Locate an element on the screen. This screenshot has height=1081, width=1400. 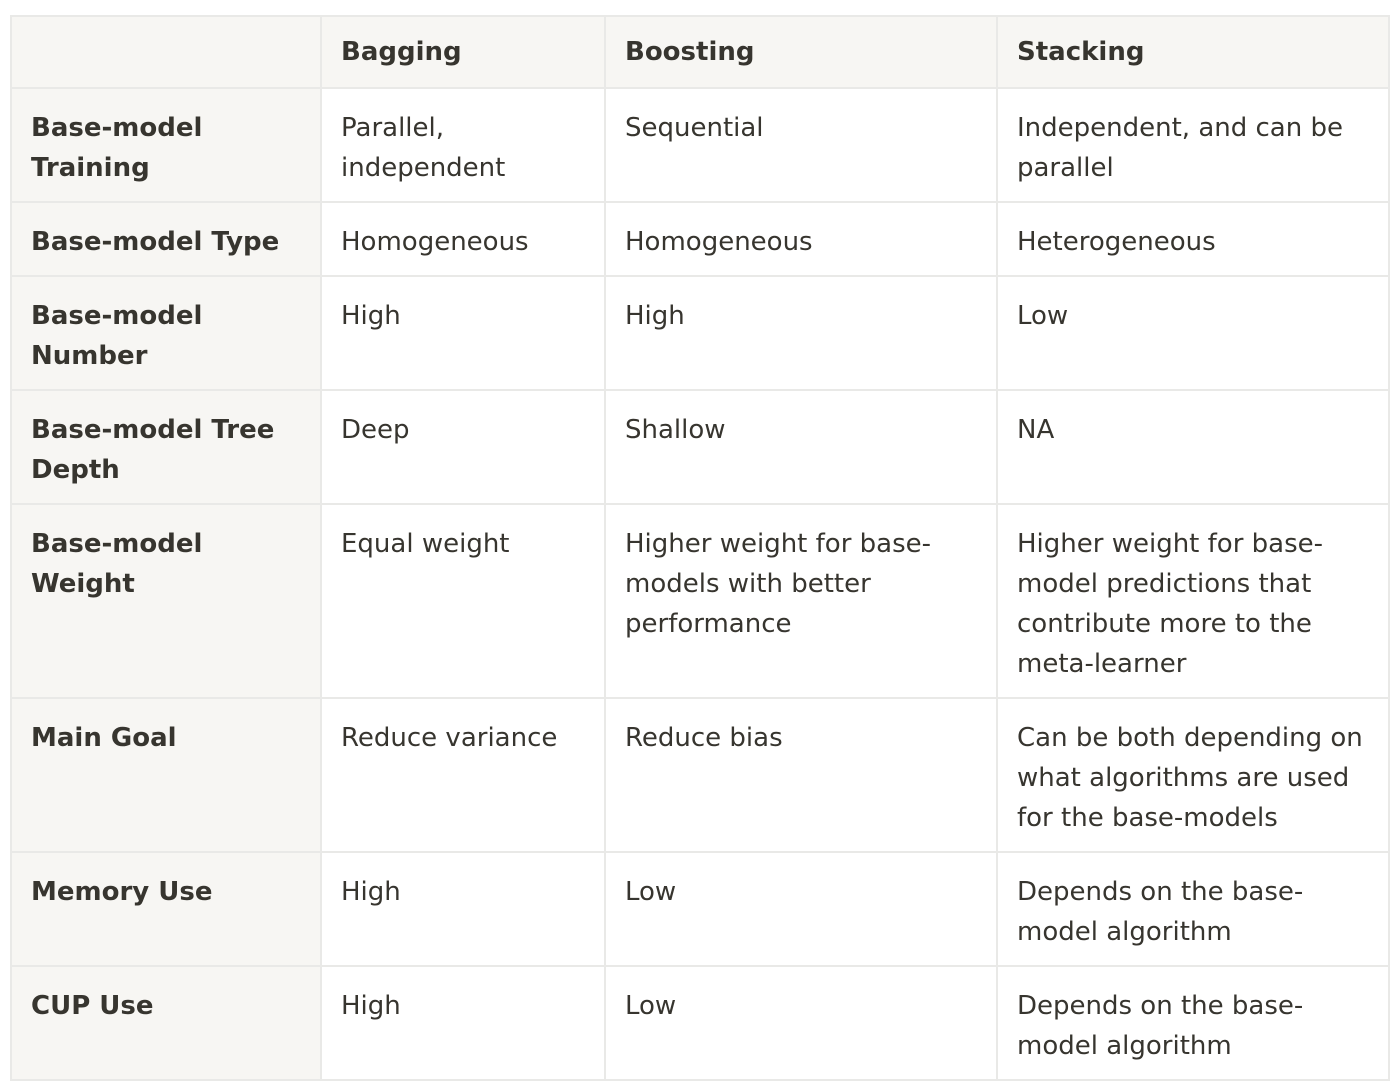
row-label: Memory Use is located at coordinates (166, 909).